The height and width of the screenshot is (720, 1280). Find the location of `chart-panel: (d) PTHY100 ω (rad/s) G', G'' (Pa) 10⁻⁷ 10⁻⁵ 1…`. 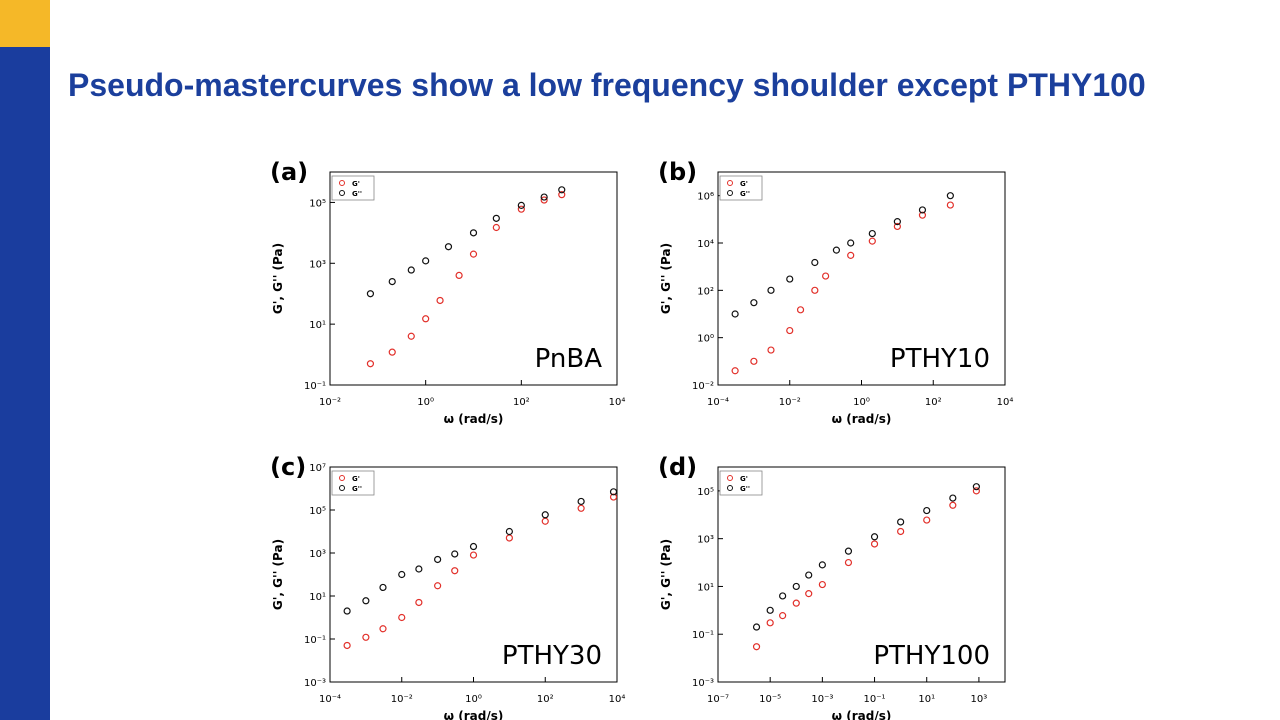

chart-panel: (d) PTHY100 ω (rad/s) G', G'' (Pa) 10⁻⁷ 10⁻⁵ 1… is located at coordinates (832, 586).